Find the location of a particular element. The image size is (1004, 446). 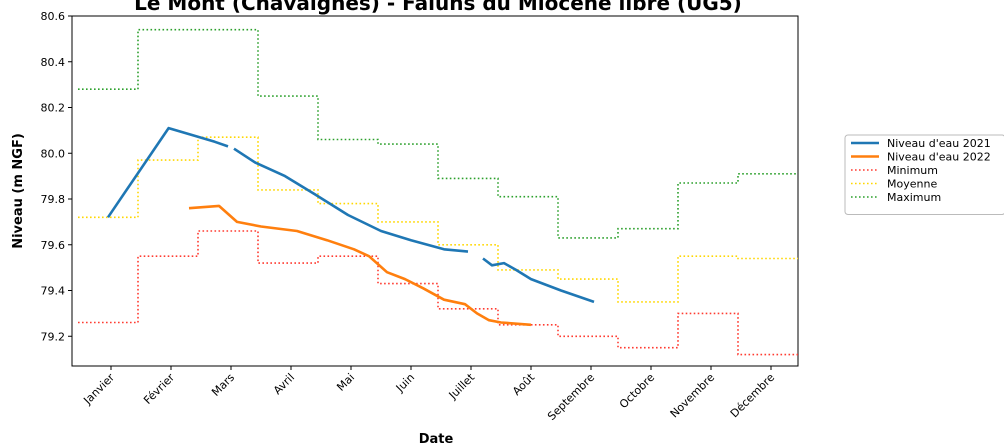

x-tick-label: Janvier is located at coordinates (98, 389).